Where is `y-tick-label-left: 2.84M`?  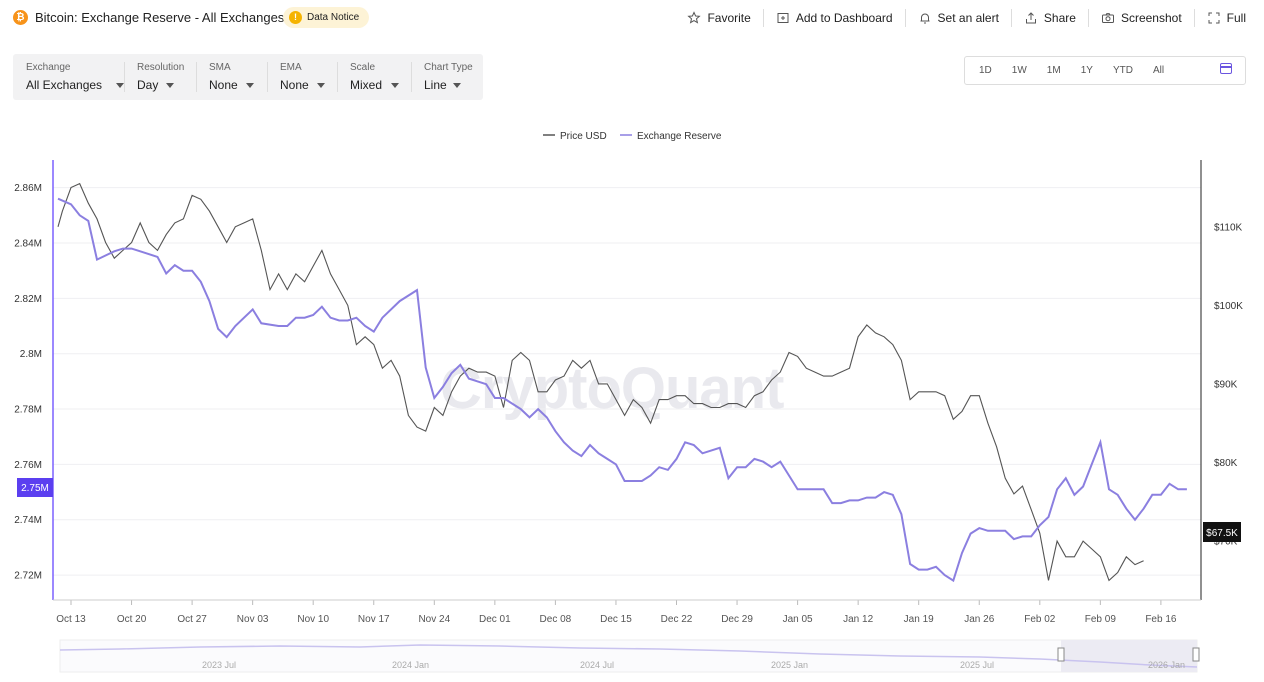 y-tick-label-left: 2.84M is located at coordinates (28, 244).